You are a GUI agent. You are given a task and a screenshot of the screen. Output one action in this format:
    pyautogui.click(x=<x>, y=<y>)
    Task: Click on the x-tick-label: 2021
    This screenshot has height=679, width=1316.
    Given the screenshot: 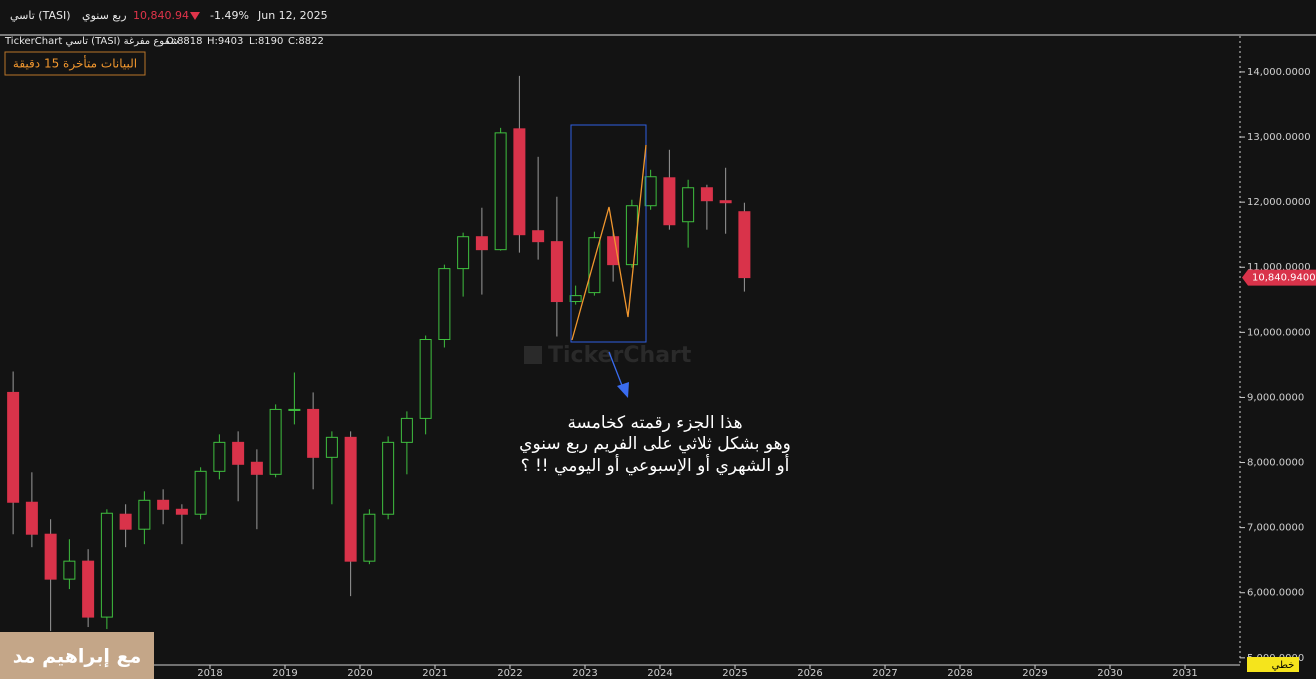 What is the action you would take?
    pyautogui.click(x=434, y=673)
    